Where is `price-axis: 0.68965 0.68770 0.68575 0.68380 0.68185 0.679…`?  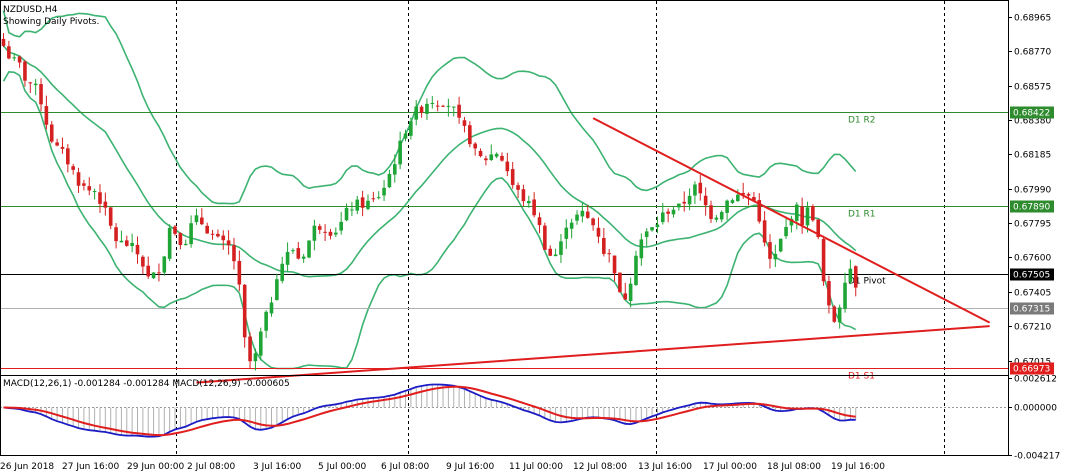
price-axis: 0.68965 0.68770 0.68575 0.68380 0.68185 0.679… is located at coordinates (1034, 238).